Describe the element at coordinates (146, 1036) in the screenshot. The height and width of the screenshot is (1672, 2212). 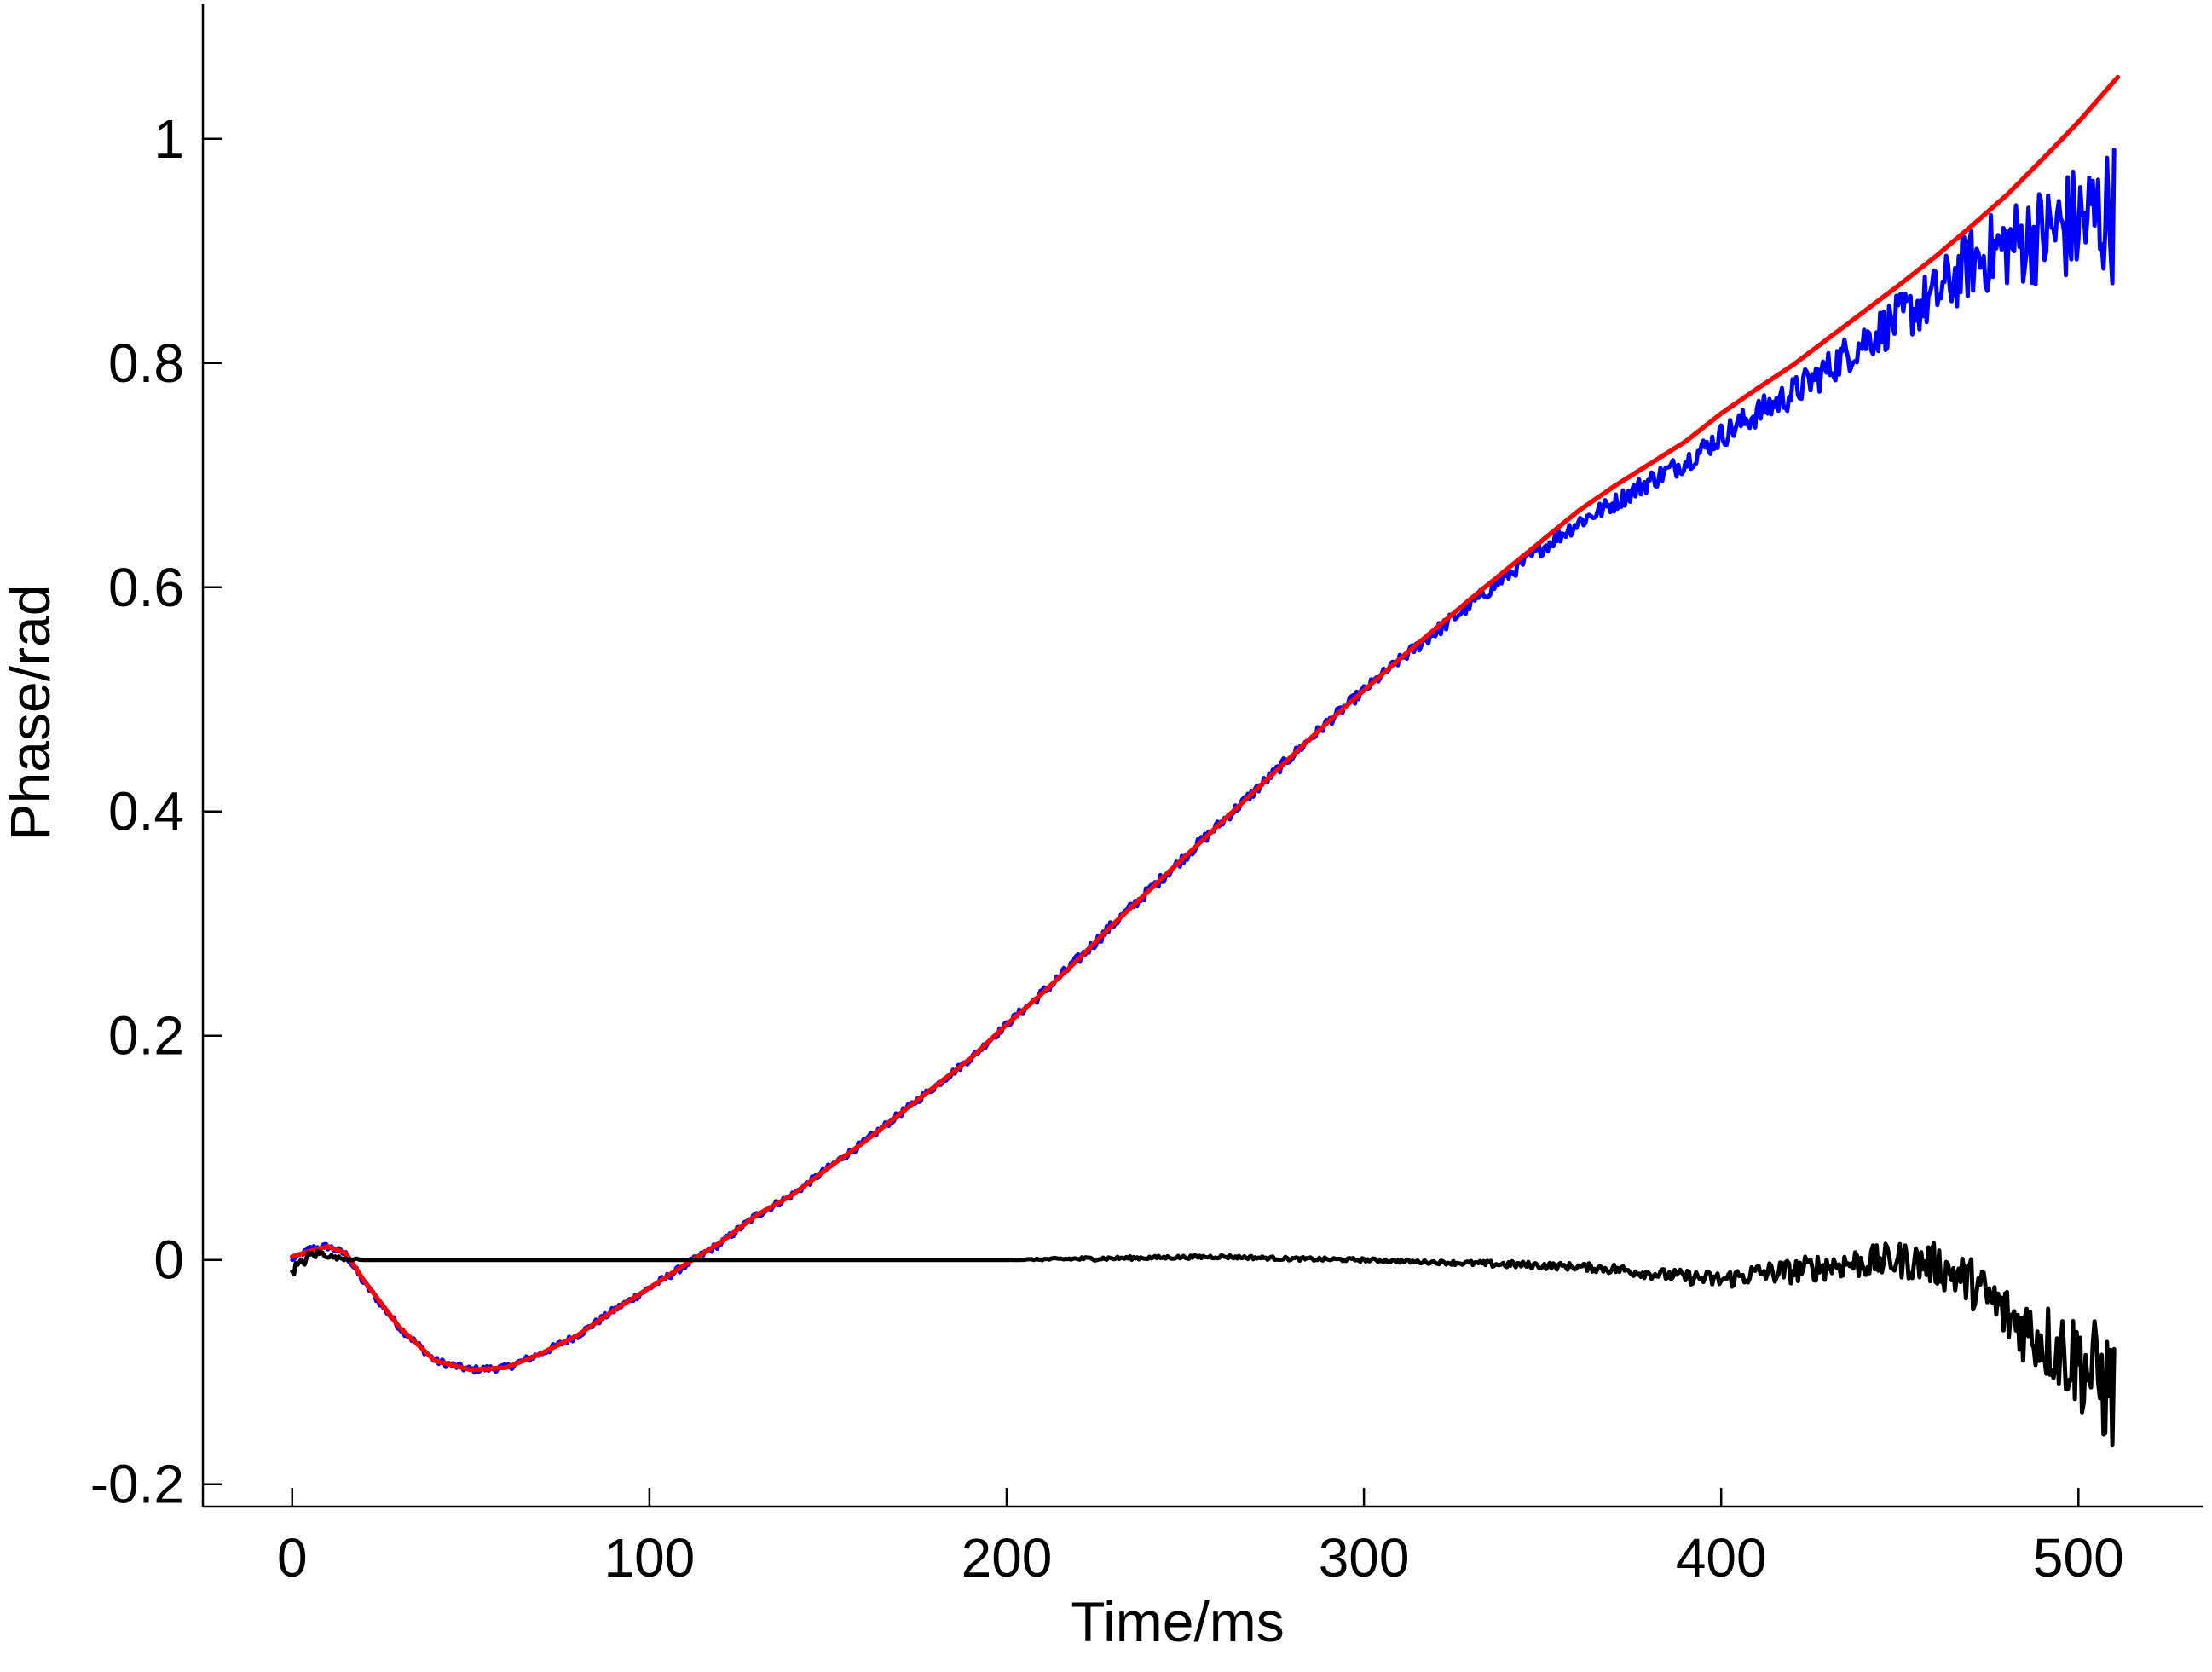
I see `y-tick-label: 0.2` at that location.